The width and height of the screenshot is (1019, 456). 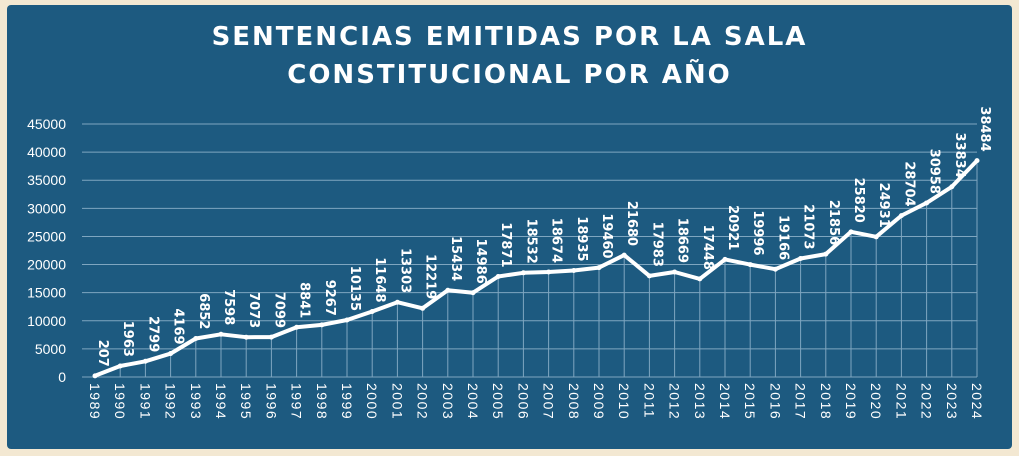 What do you see at coordinates (221, 401) in the screenshot?
I see `x-tick-label: 1994` at bounding box center [221, 401].